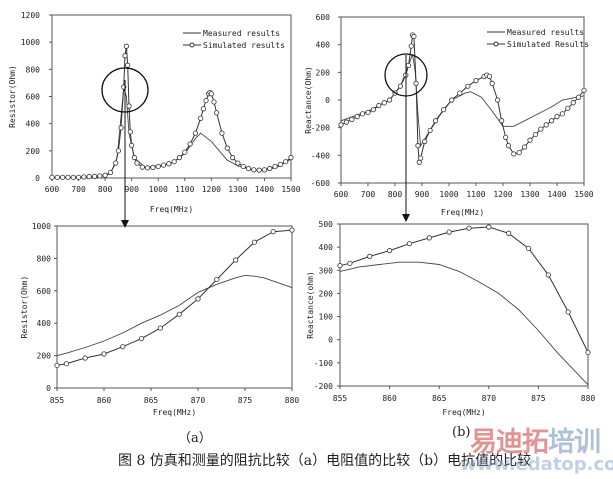 The width and height of the screenshot is (613, 479). Describe the element at coordinates (323, 45) in the screenshot. I see `y-tick-label: 400` at that location.